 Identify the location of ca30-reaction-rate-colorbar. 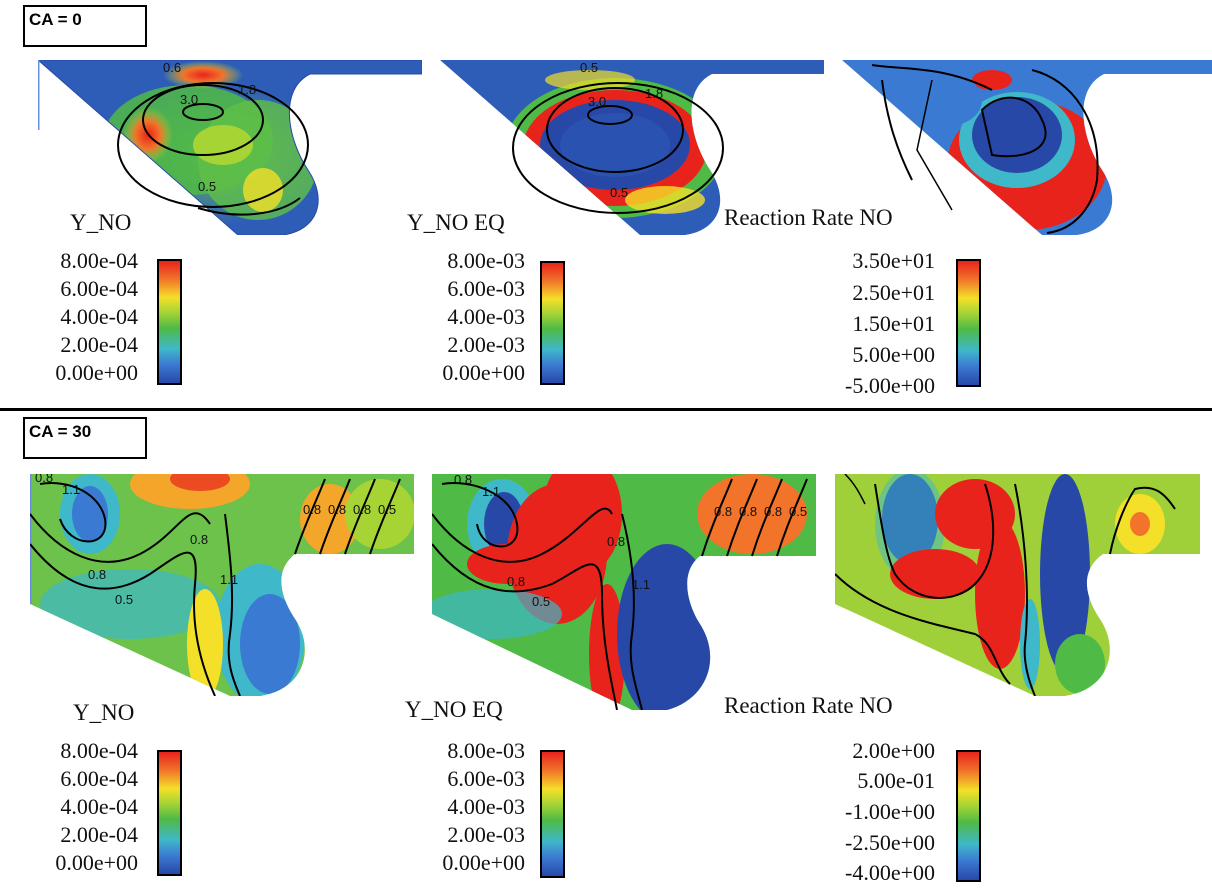
(968, 816).